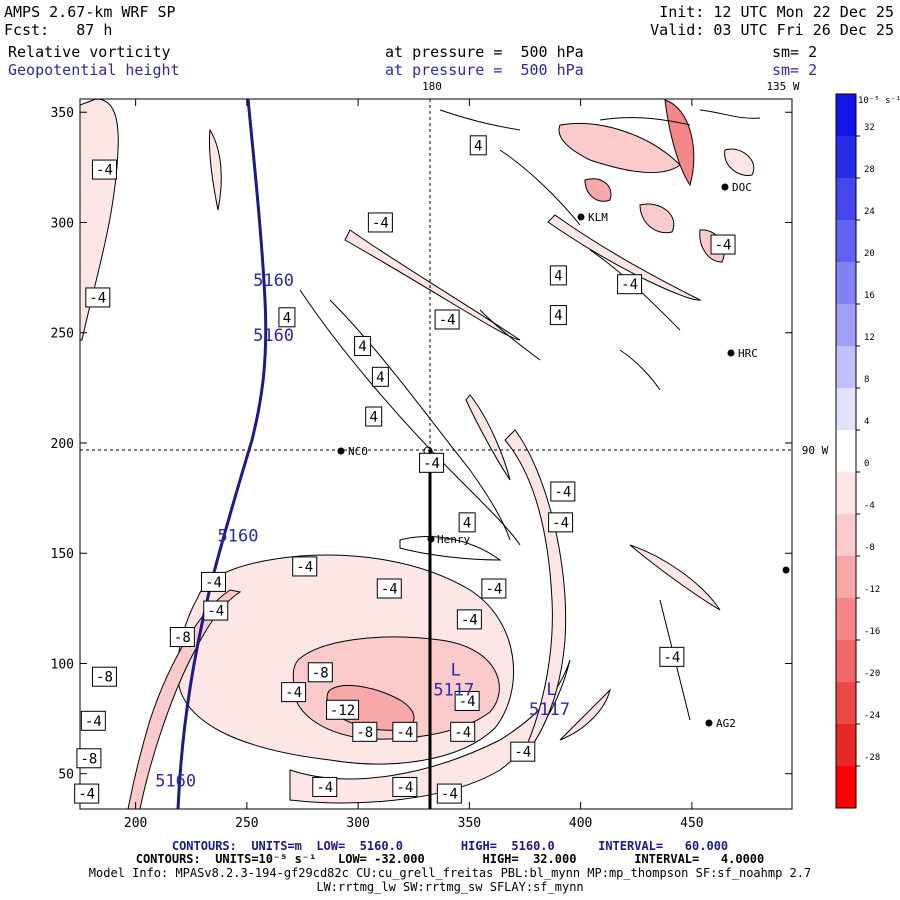 Image resolution: width=900 pixels, height=900 pixels. I want to click on station-dot-hrc, so click(731, 353).